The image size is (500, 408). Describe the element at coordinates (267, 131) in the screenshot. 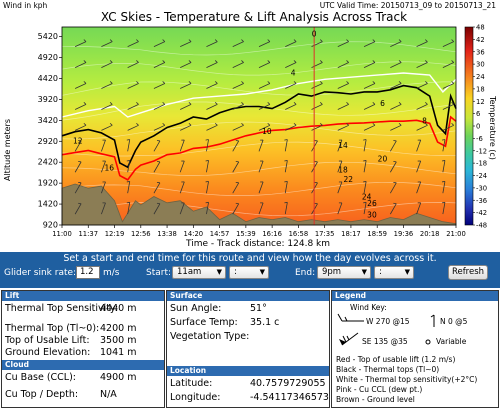

I see `isotherm-label: 10` at that location.